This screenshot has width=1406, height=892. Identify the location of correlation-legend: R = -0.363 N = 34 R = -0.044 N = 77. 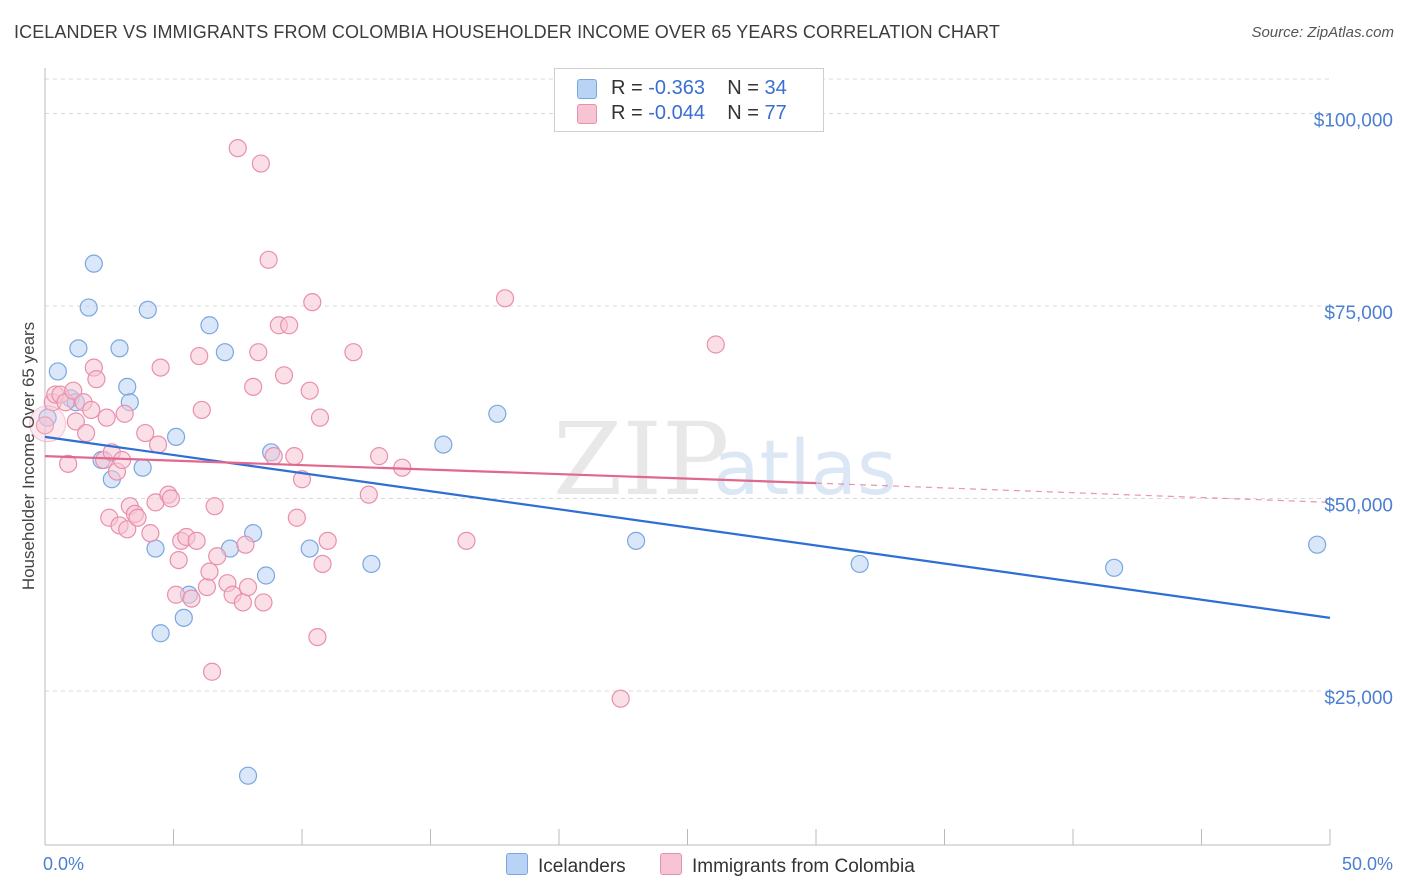
(689, 100).